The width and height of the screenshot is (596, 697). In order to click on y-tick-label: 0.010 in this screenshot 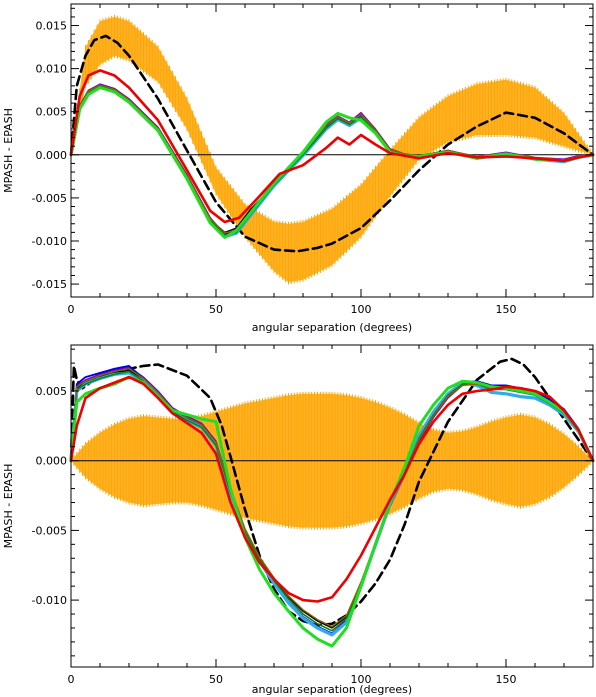, I will do `click(52, 69)`.